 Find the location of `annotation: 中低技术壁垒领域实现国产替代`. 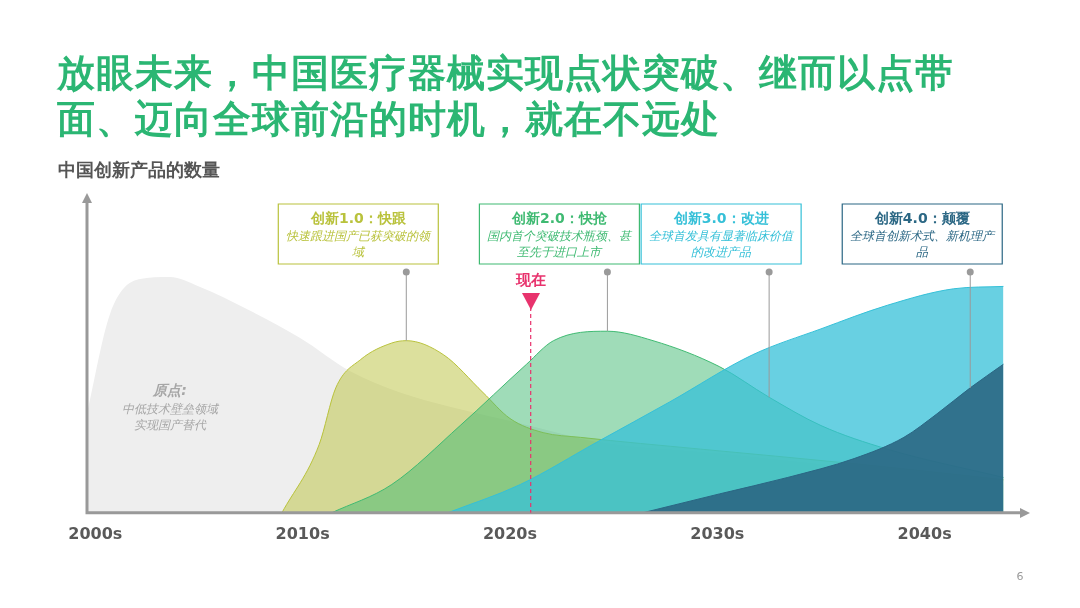

annotation: 中低技术壁垒领域实现国产替代 is located at coordinates (170, 416).